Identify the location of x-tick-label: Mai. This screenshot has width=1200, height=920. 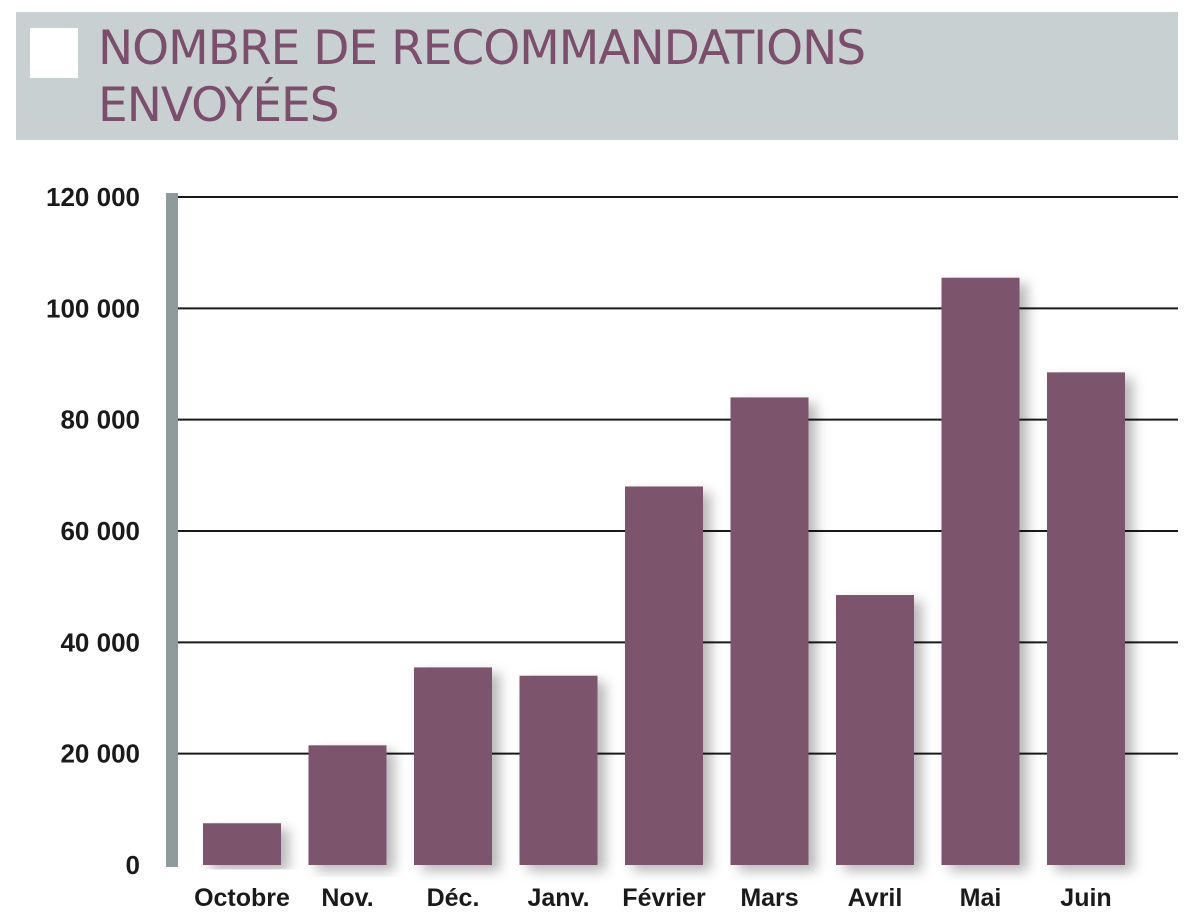
(981, 898).